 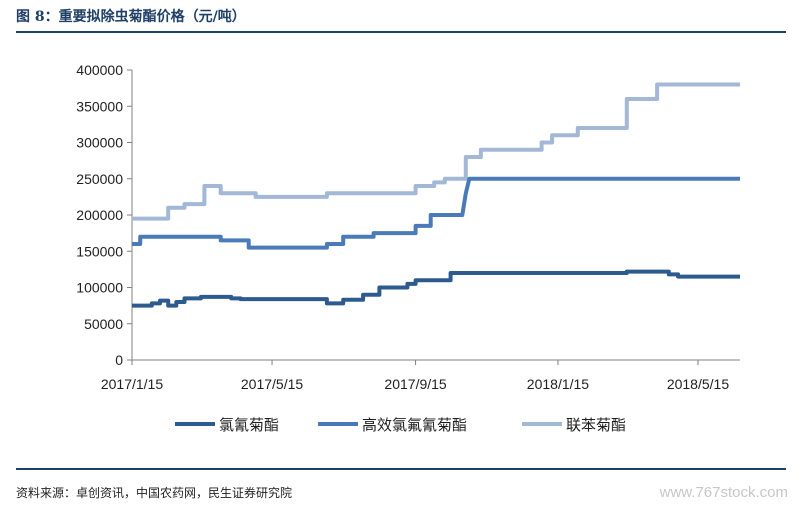 What do you see at coordinates (558, 384) in the screenshot?
I see `x-tick-label: 2018/1/15` at bounding box center [558, 384].